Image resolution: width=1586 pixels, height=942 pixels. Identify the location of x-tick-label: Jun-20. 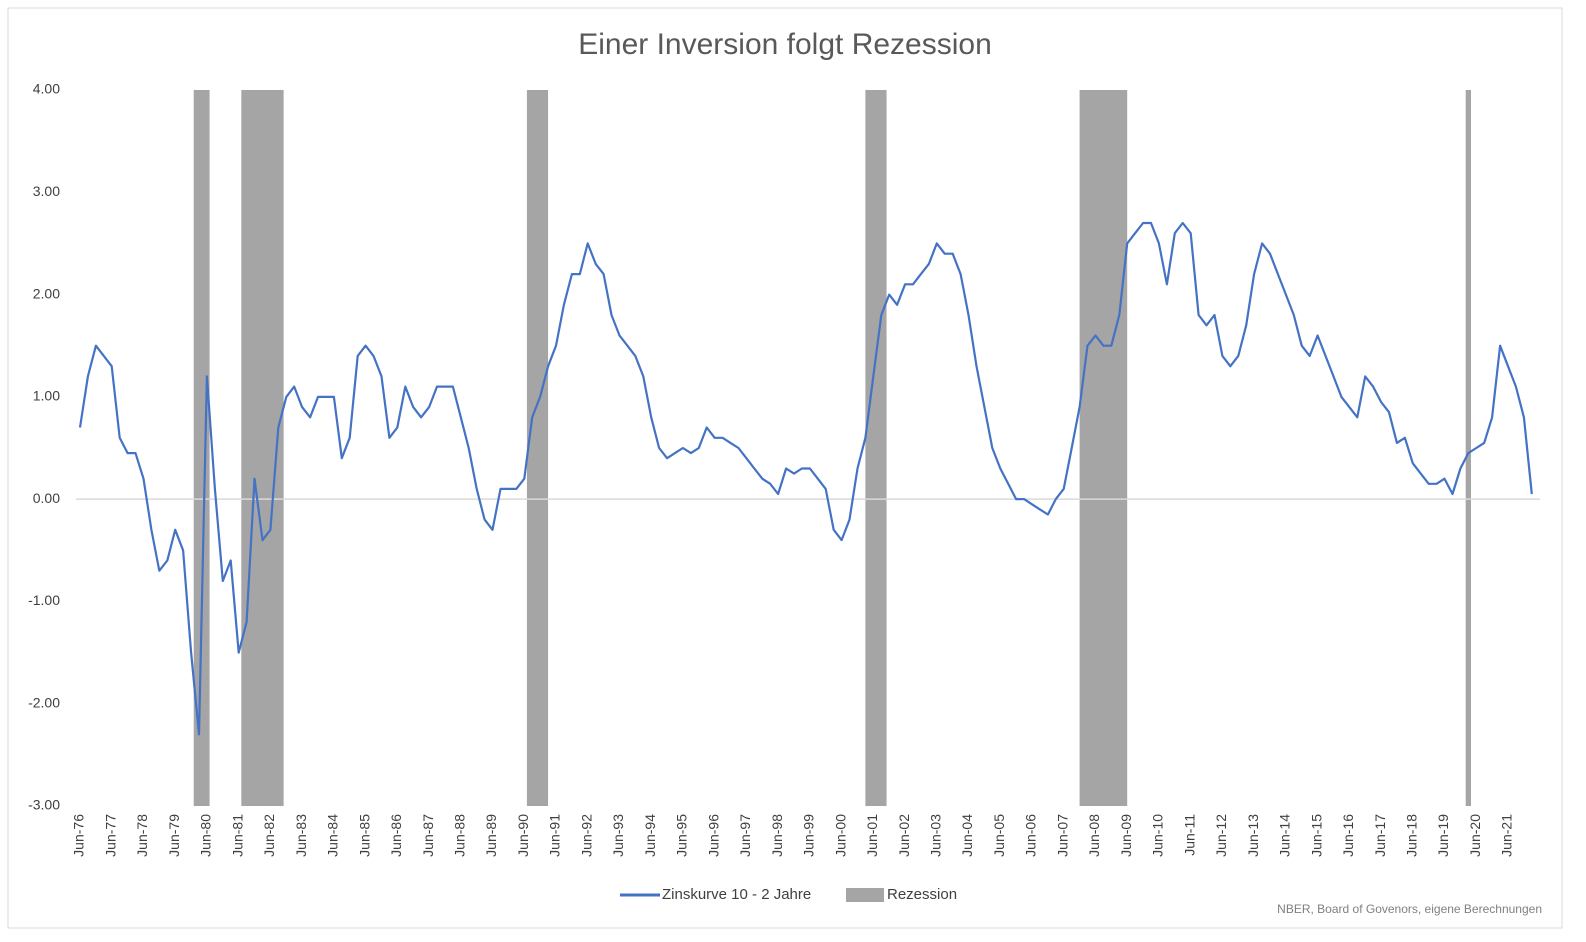
(1475, 835).